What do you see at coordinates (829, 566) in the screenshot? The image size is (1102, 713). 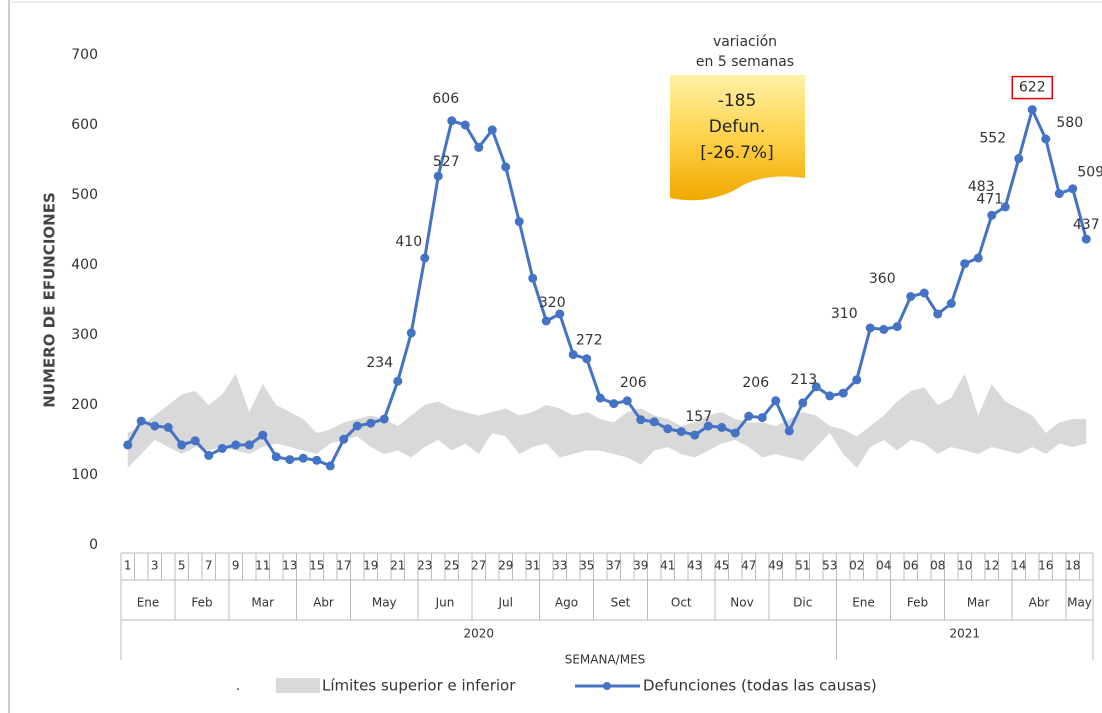 I see `x-tick-label: 53` at bounding box center [829, 566].